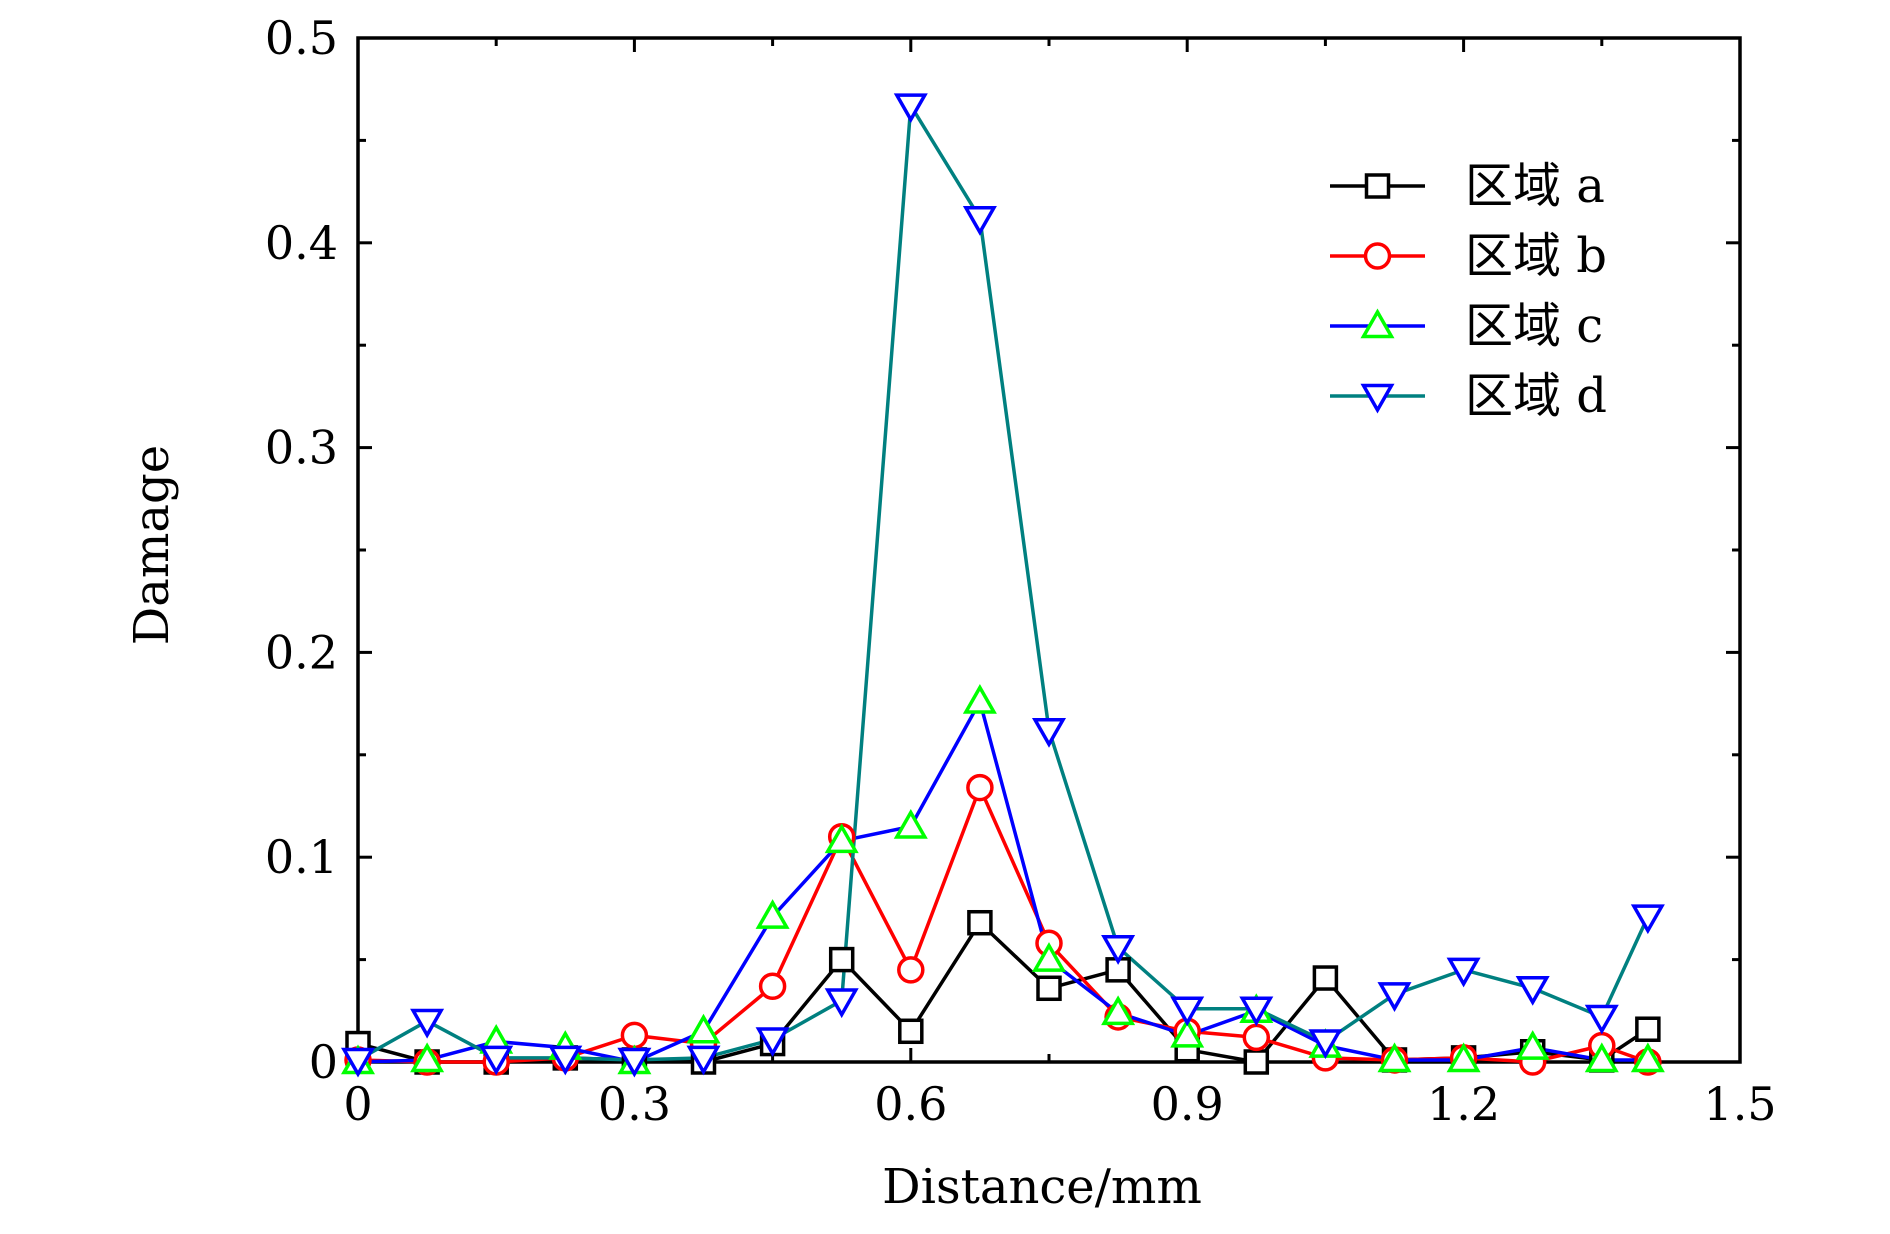 This screenshot has height=1234, width=1890. Describe the element at coordinates (357, 1104) in the screenshot. I see `x-tick-label: 0` at that location.